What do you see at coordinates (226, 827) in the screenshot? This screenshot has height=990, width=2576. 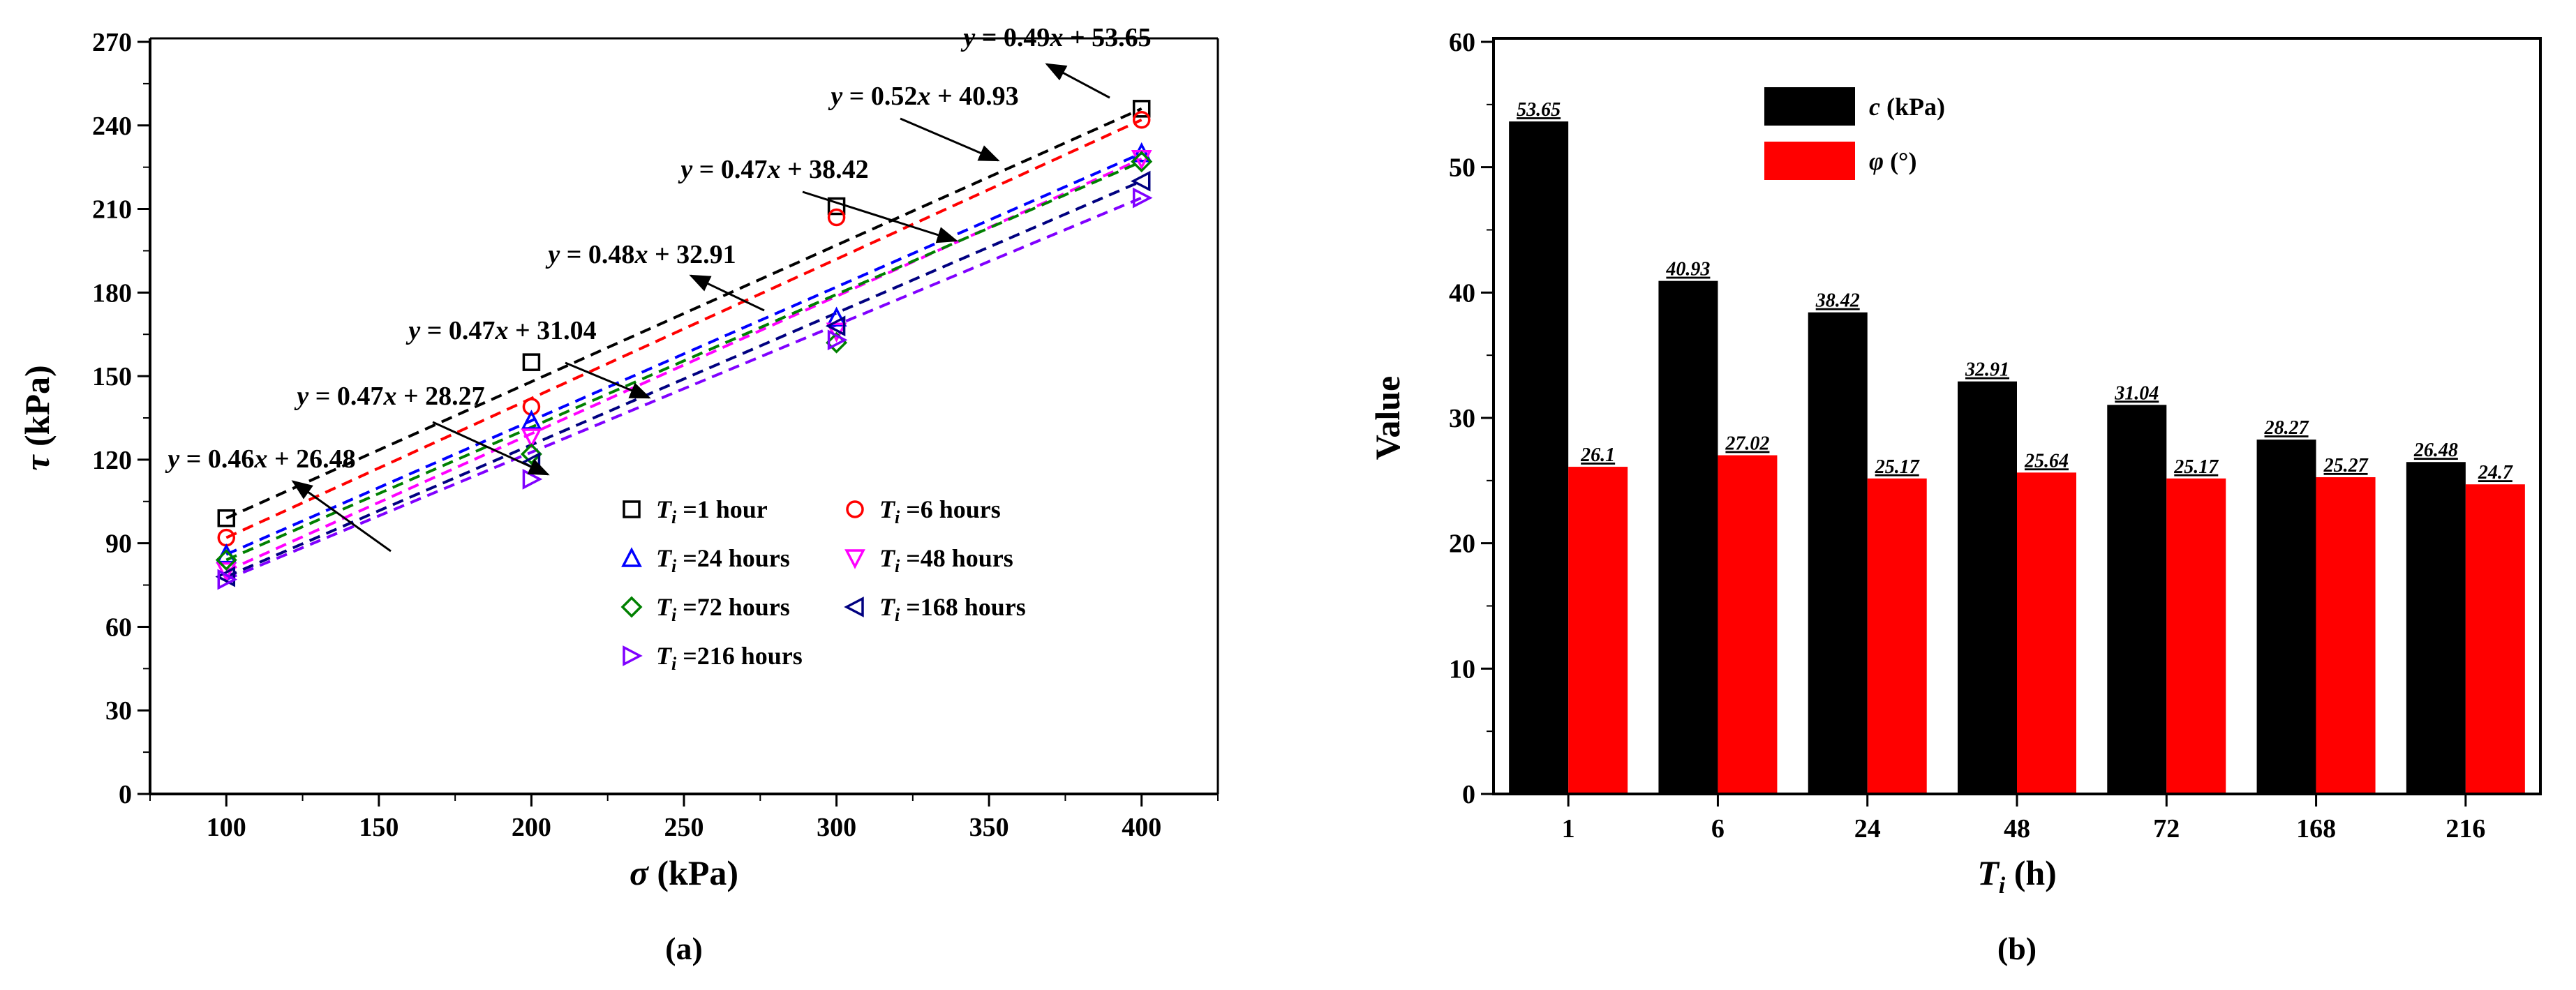 I see `x-tick-label-0: 100` at bounding box center [226, 827].